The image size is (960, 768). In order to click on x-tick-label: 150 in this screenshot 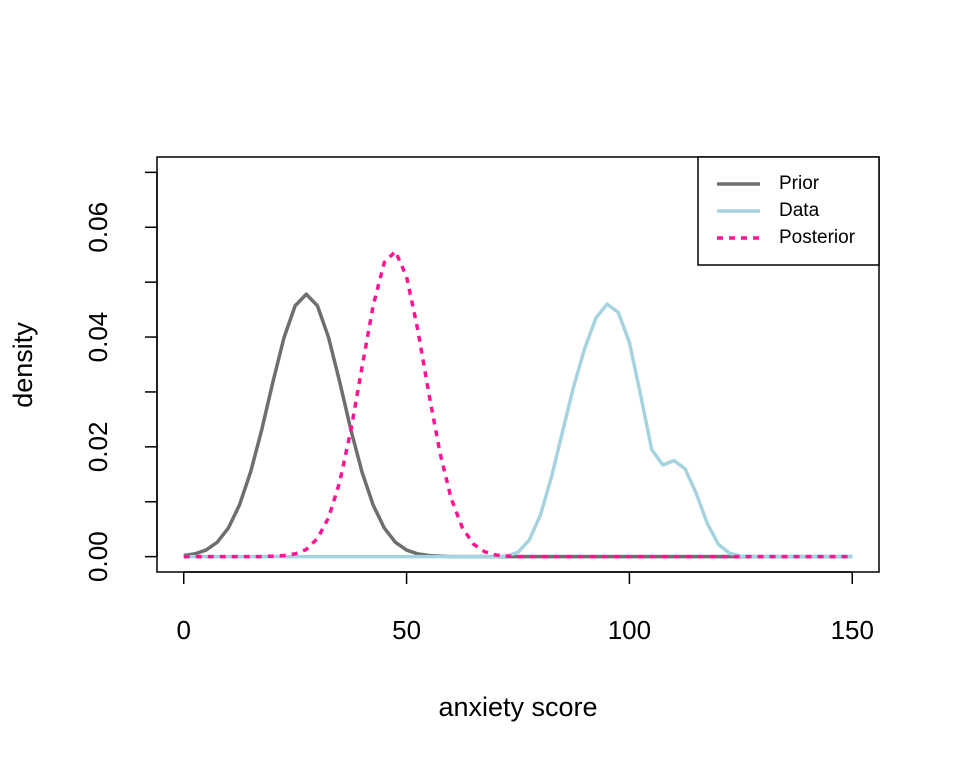, I will do `click(852, 630)`.